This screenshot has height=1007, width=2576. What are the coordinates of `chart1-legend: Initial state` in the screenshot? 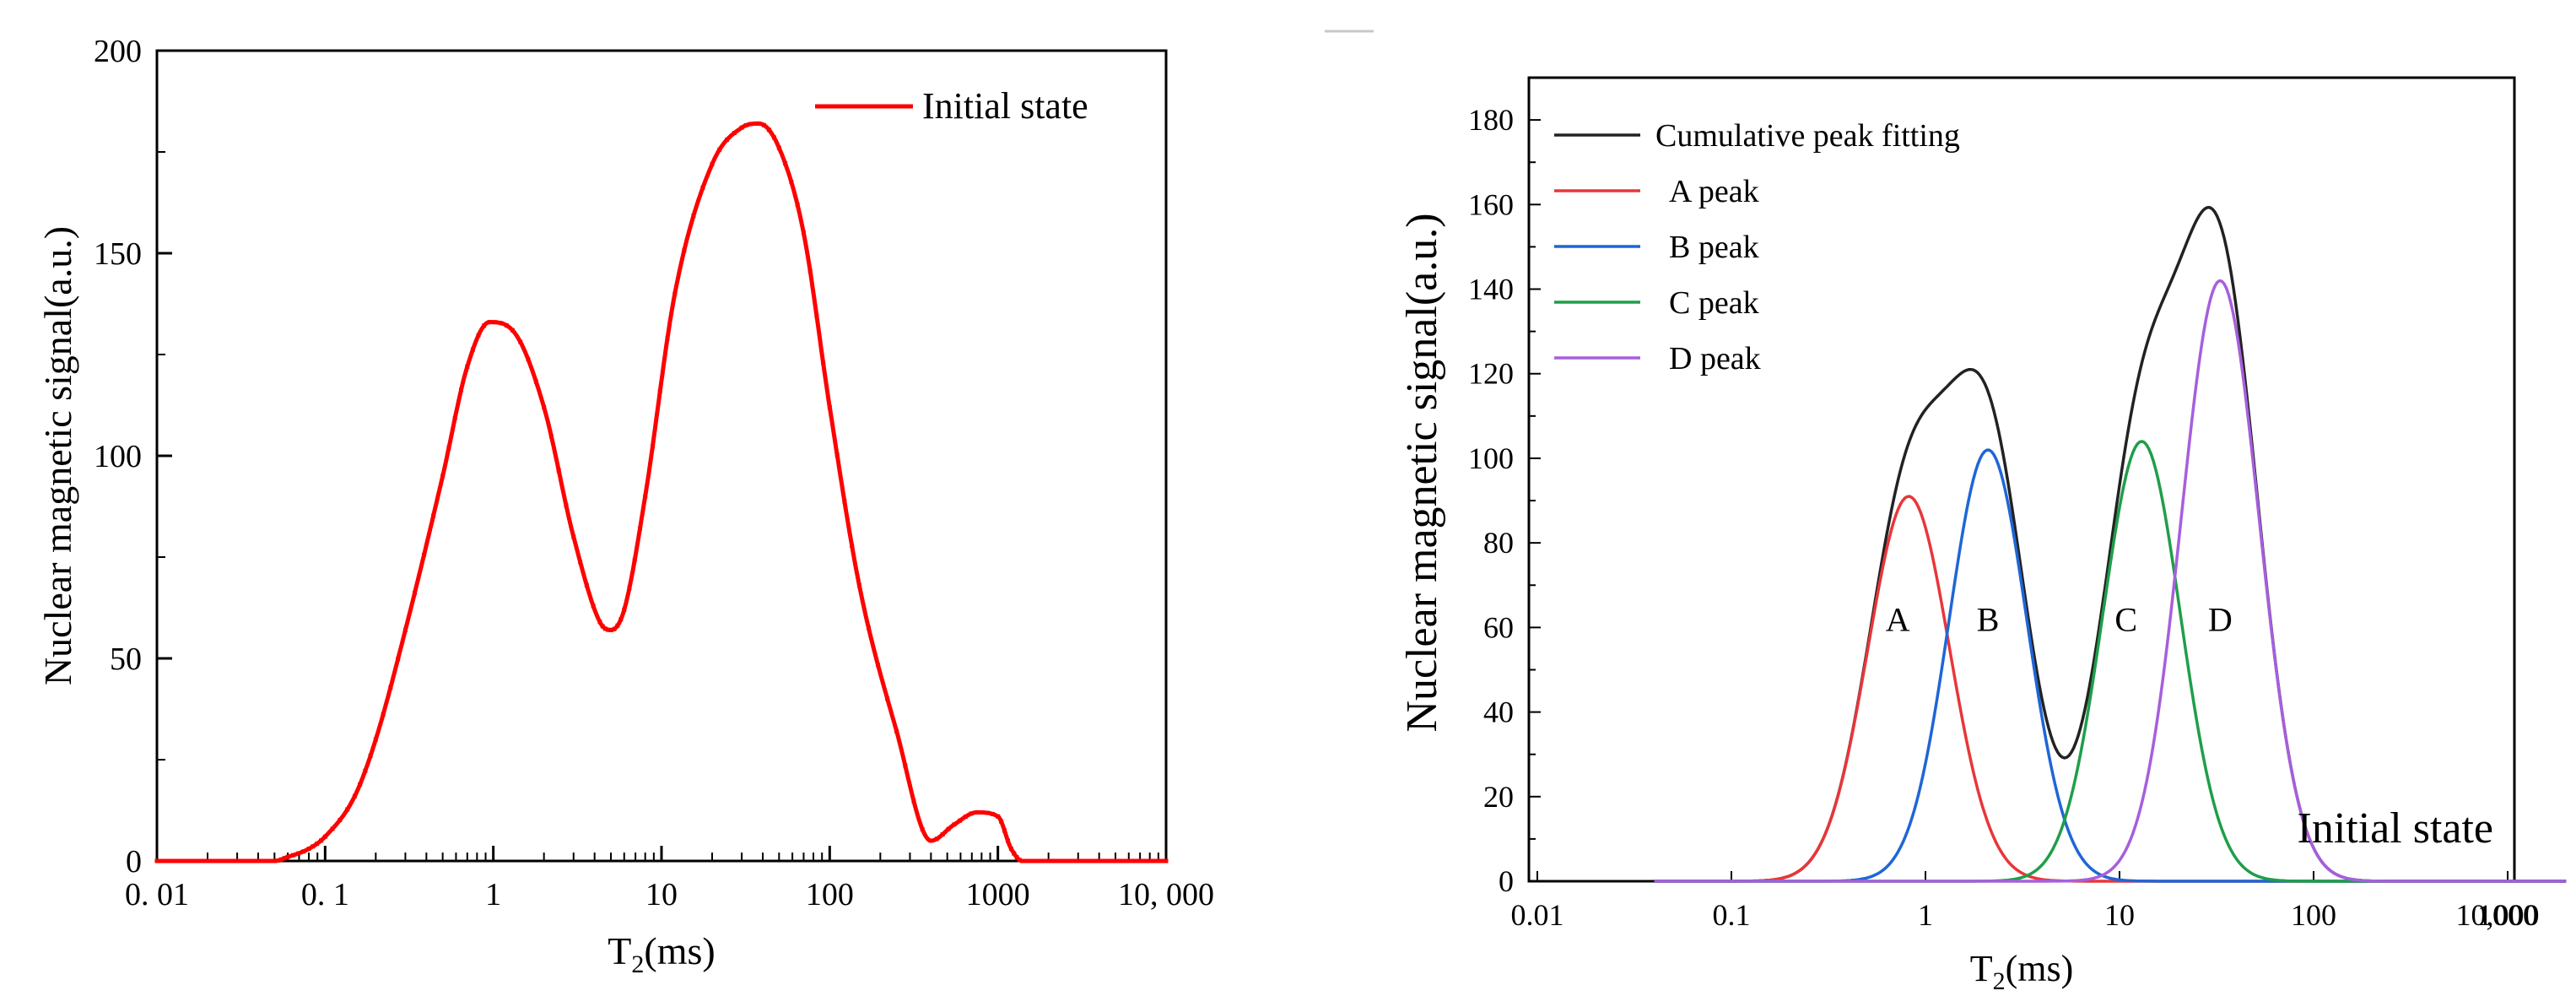 It's located at (951, 106).